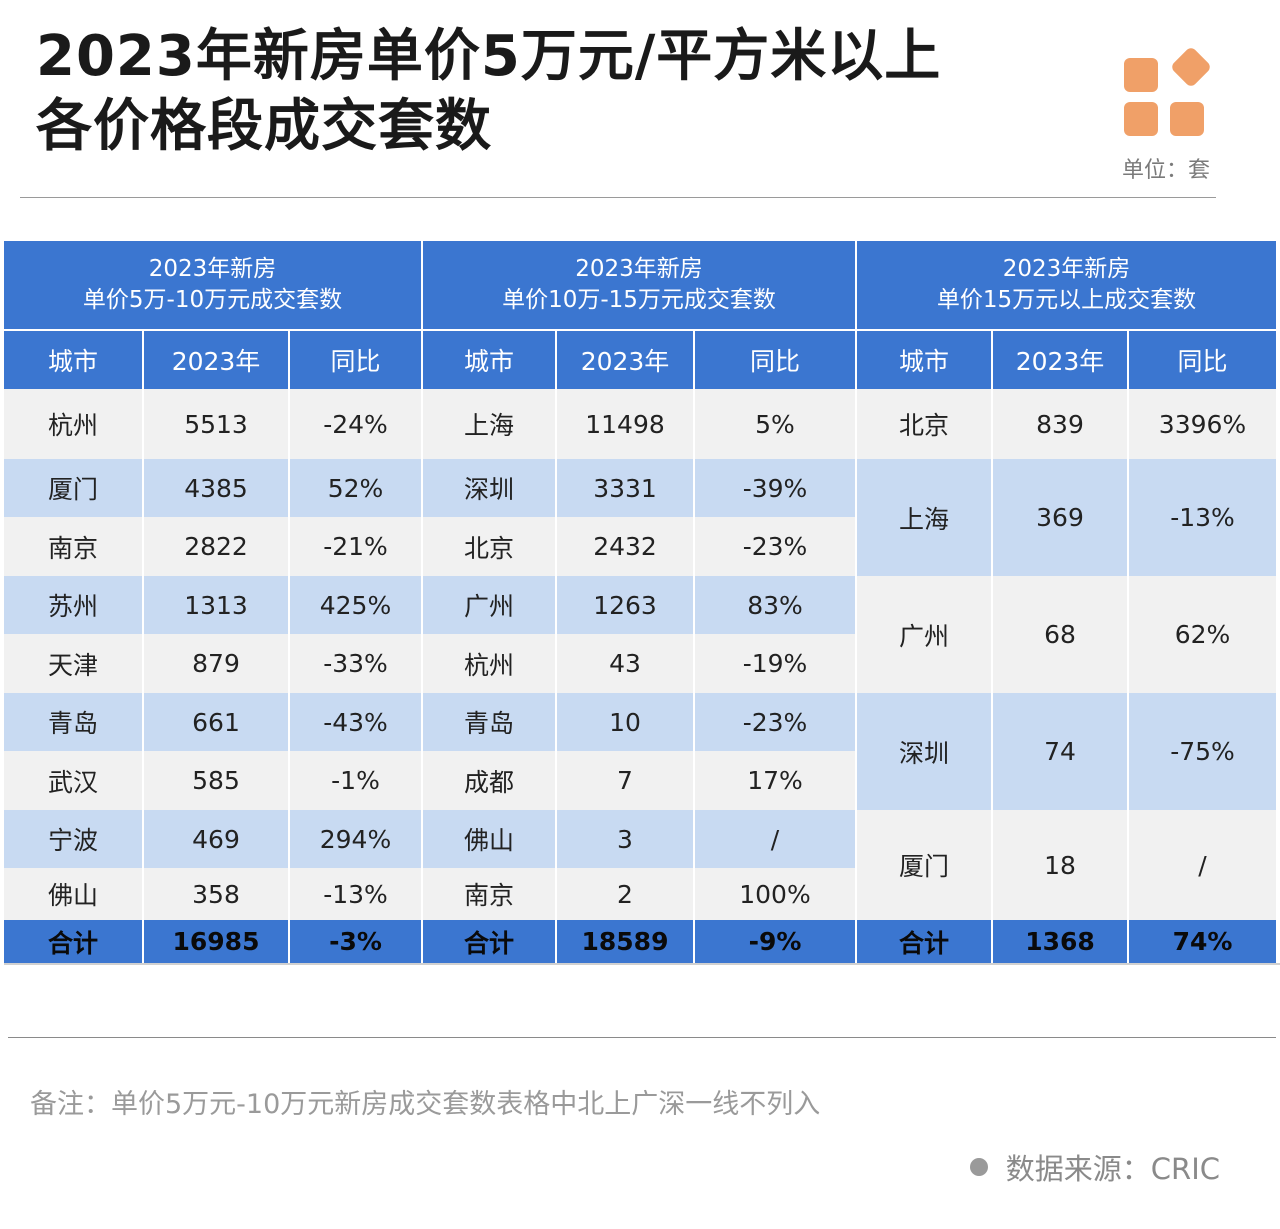 This screenshot has width=1280, height=1229. Describe the element at coordinates (978, 1167) in the screenshot. I see `bullet-dot-icon` at that location.